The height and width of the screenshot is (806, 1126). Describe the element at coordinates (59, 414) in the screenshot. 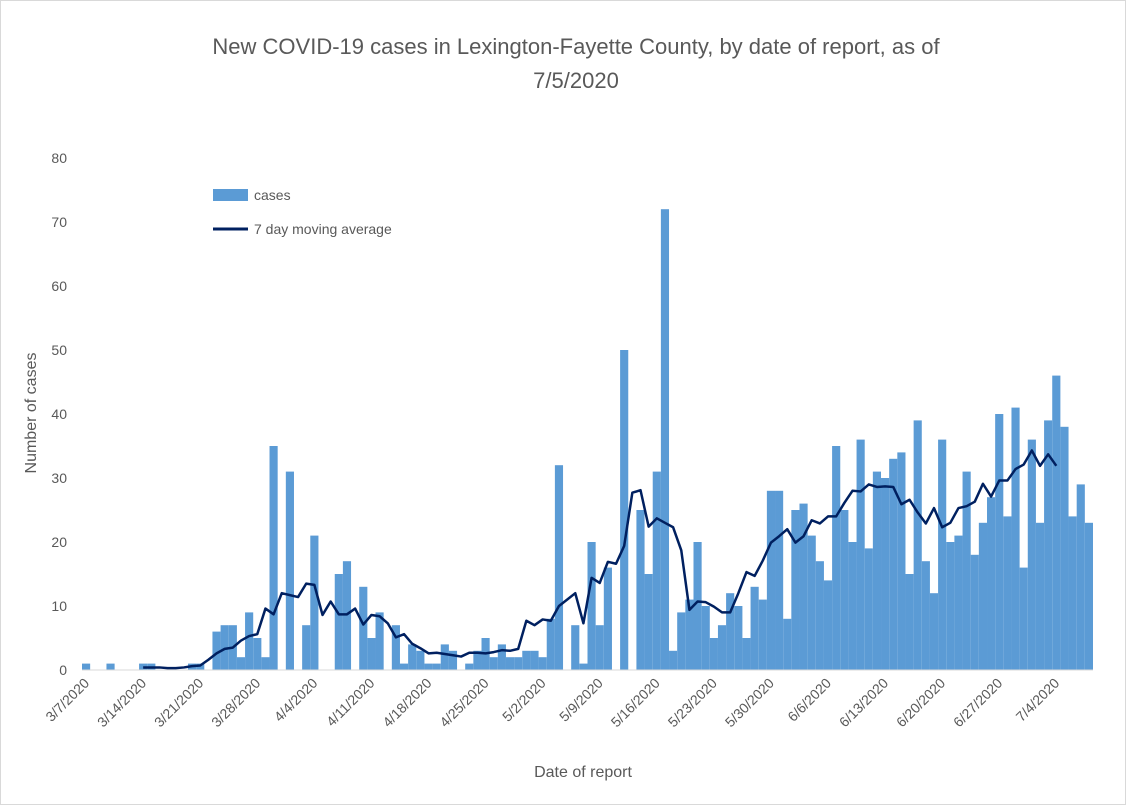

I see `y-axis-tick-labels: 0 10 20 30 40 50 60 70 80` at that location.